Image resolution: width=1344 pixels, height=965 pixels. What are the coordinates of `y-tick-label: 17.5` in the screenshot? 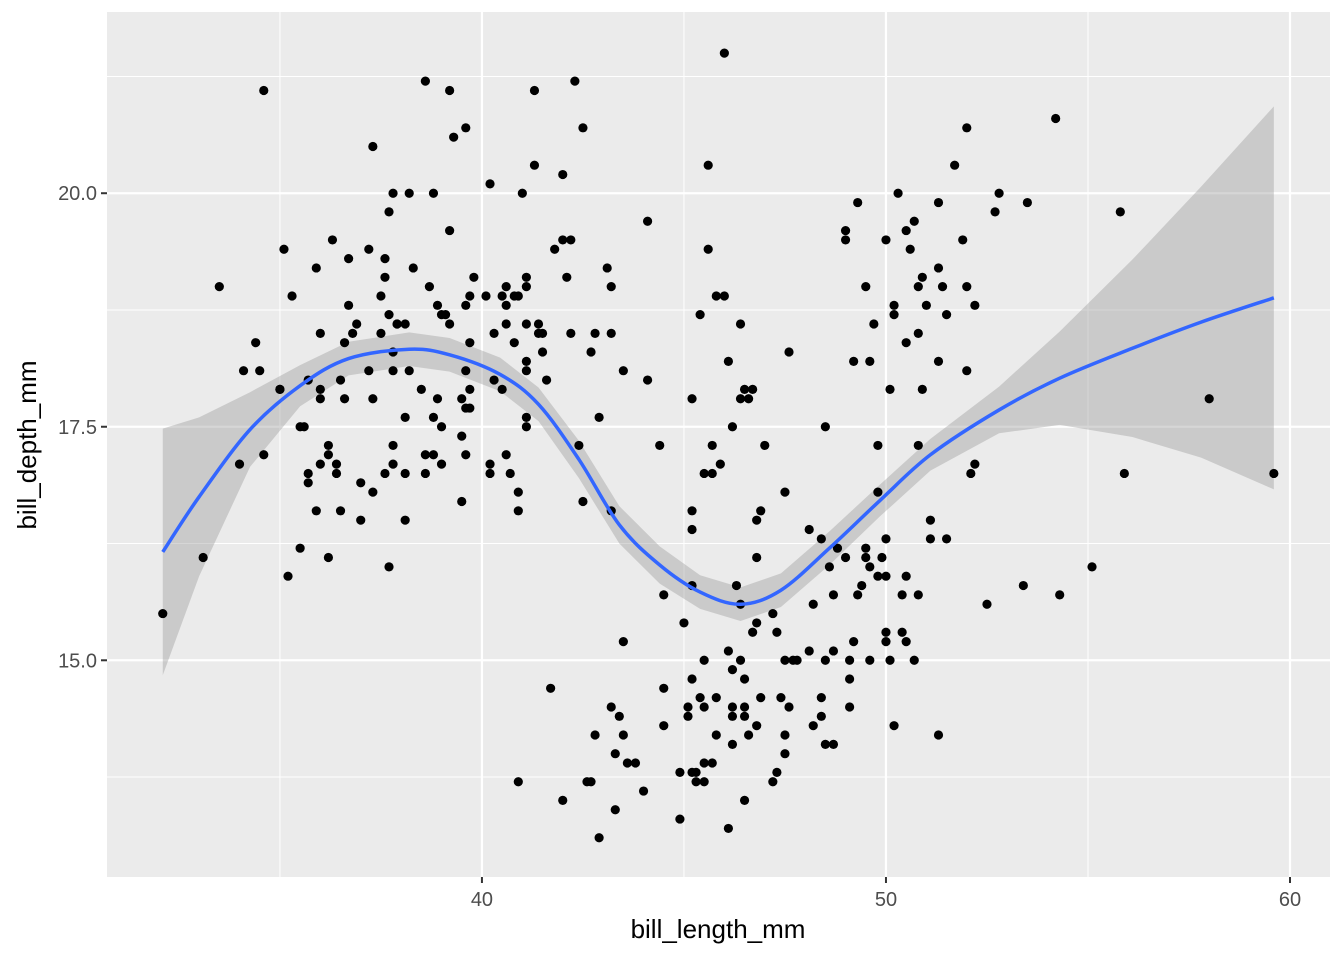 It's located at (77, 428).